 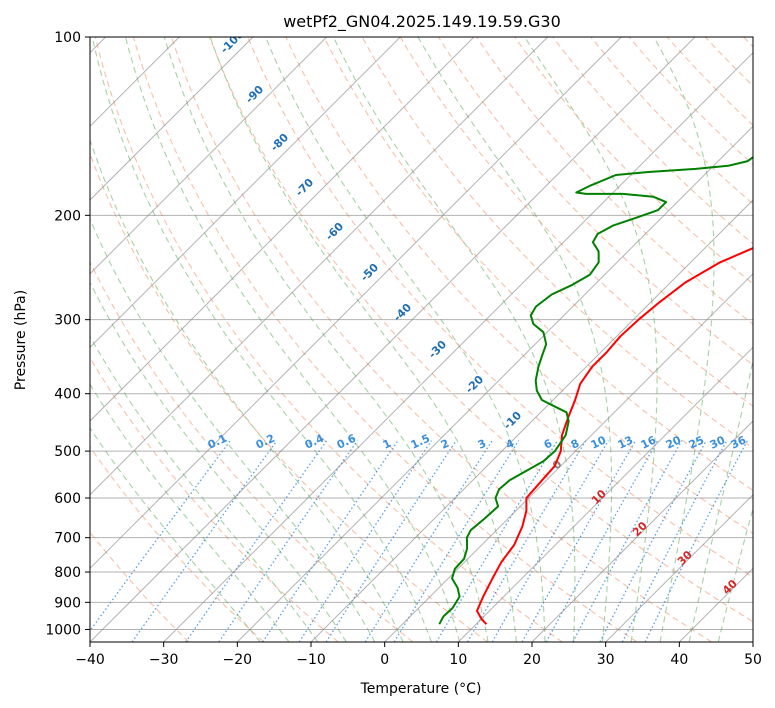 What do you see at coordinates (679, 660) in the screenshot?
I see `x-tick-label: 40` at bounding box center [679, 660].